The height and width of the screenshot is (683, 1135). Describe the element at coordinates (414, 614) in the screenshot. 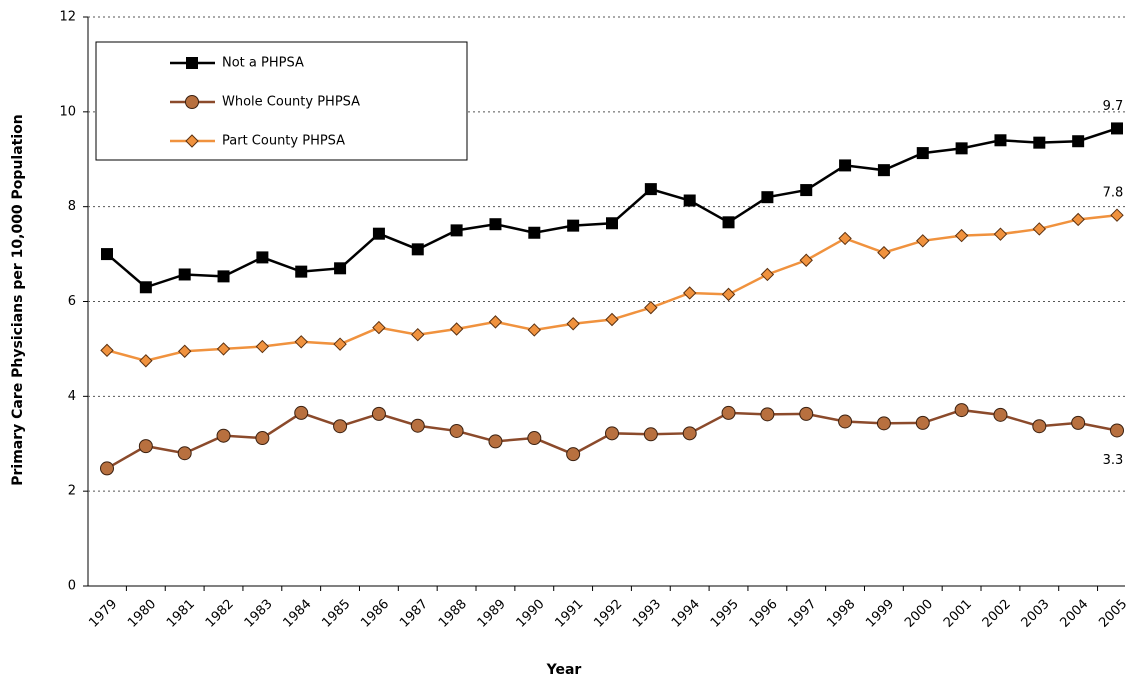

I see `x-tick-label: 1987` at that location.